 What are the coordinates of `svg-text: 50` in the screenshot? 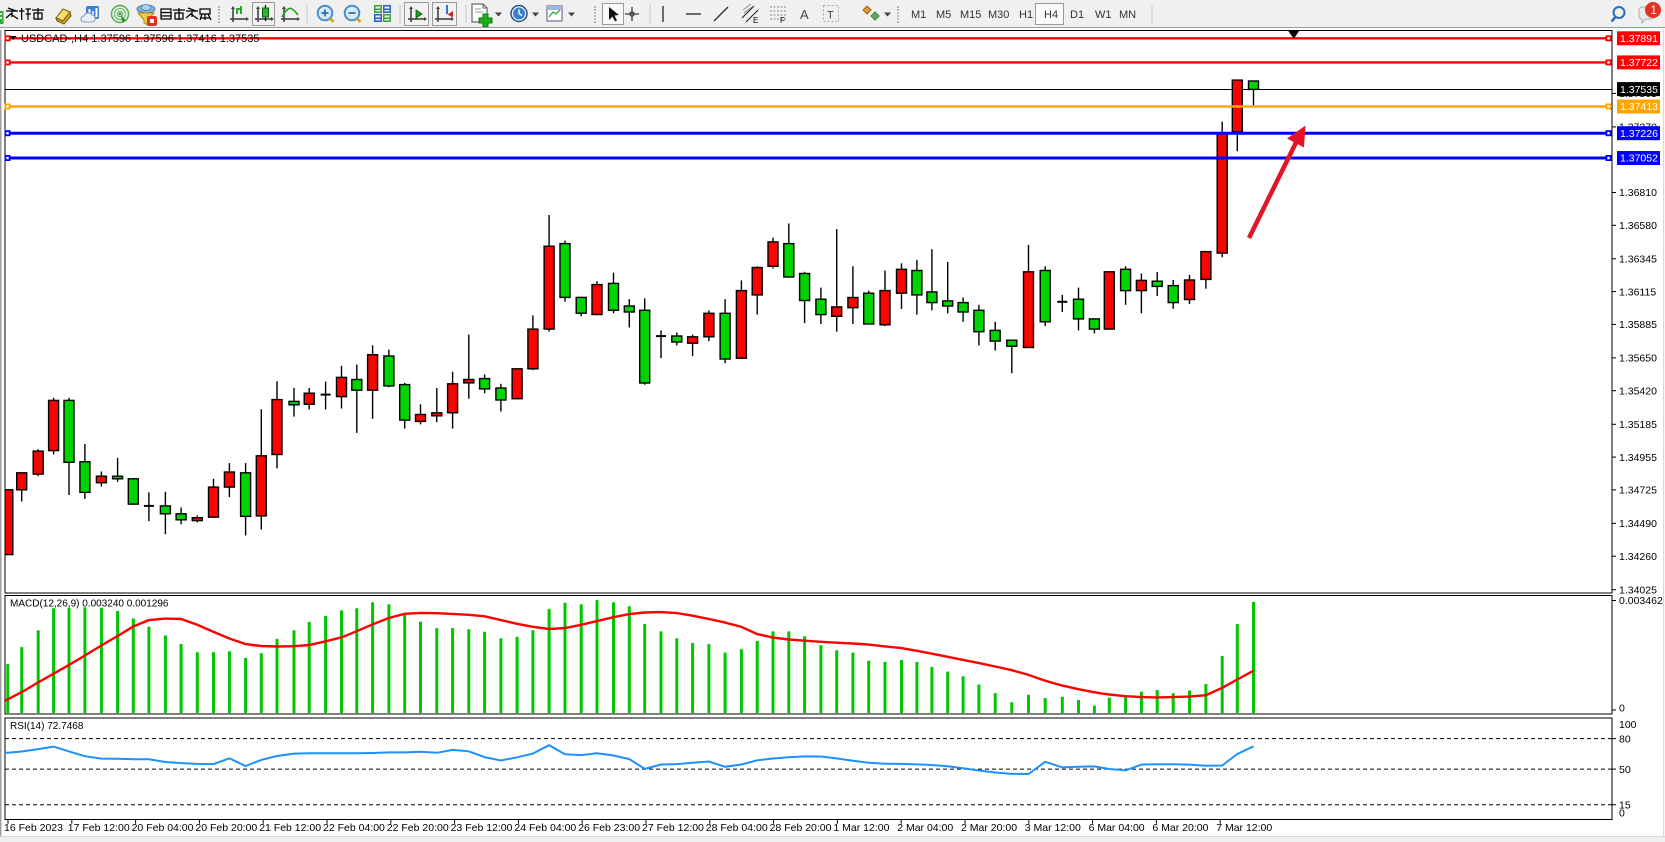 It's located at (1625, 770).